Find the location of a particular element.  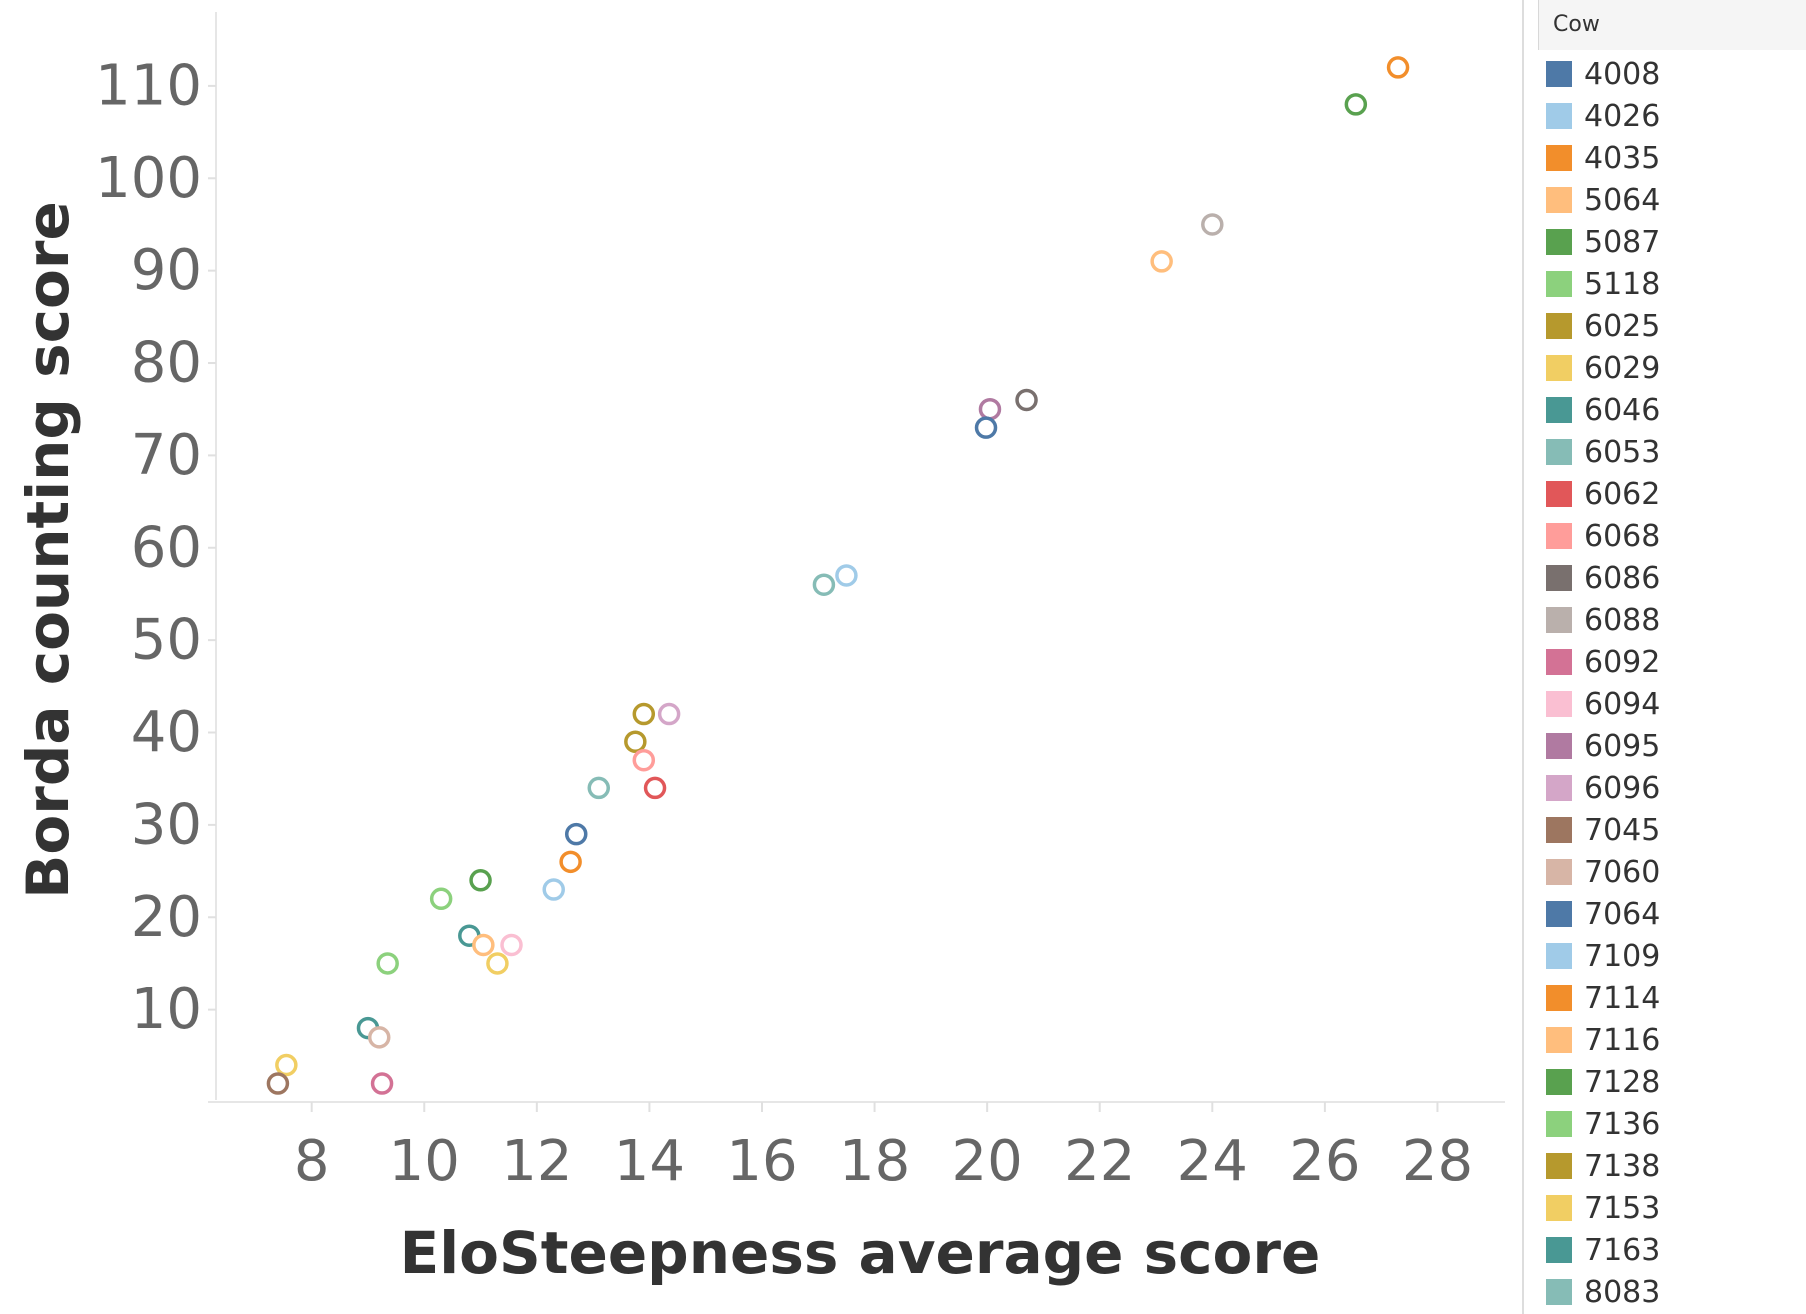

legend-item: 6092 is located at coordinates (1676, 662).